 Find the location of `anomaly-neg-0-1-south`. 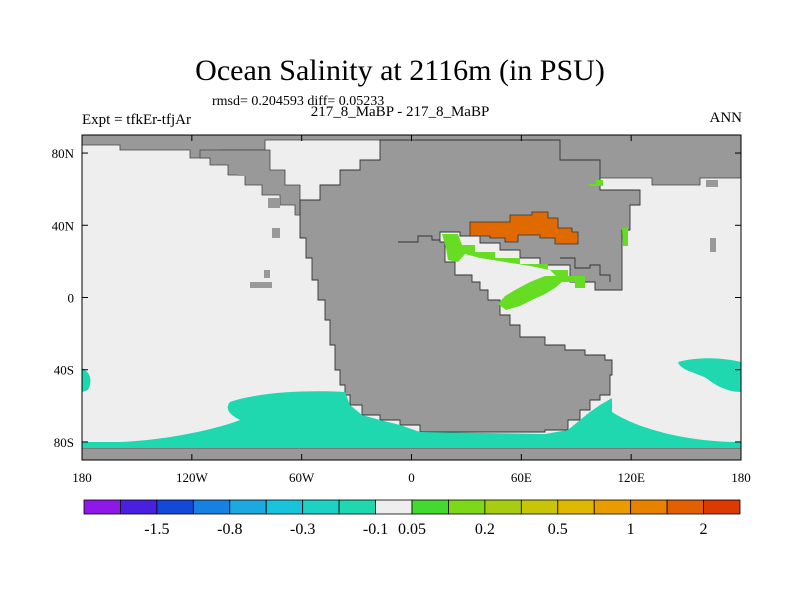

anomaly-neg-0-1-south is located at coordinates (411, 419).